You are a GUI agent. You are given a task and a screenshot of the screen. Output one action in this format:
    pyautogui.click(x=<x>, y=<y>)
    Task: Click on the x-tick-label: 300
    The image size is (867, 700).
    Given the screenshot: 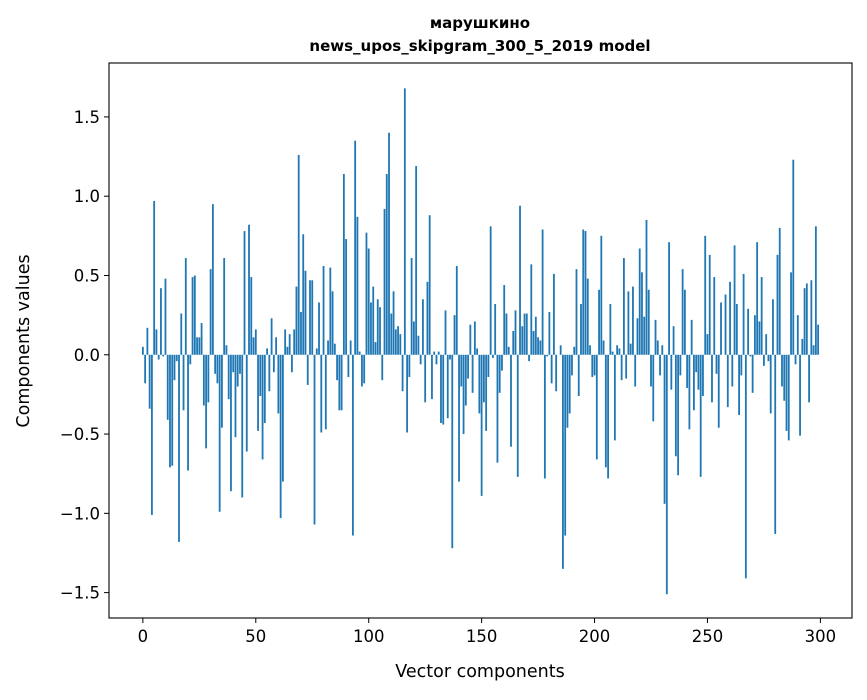 What is the action you would take?
    pyautogui.click(x=821, y=636)
    